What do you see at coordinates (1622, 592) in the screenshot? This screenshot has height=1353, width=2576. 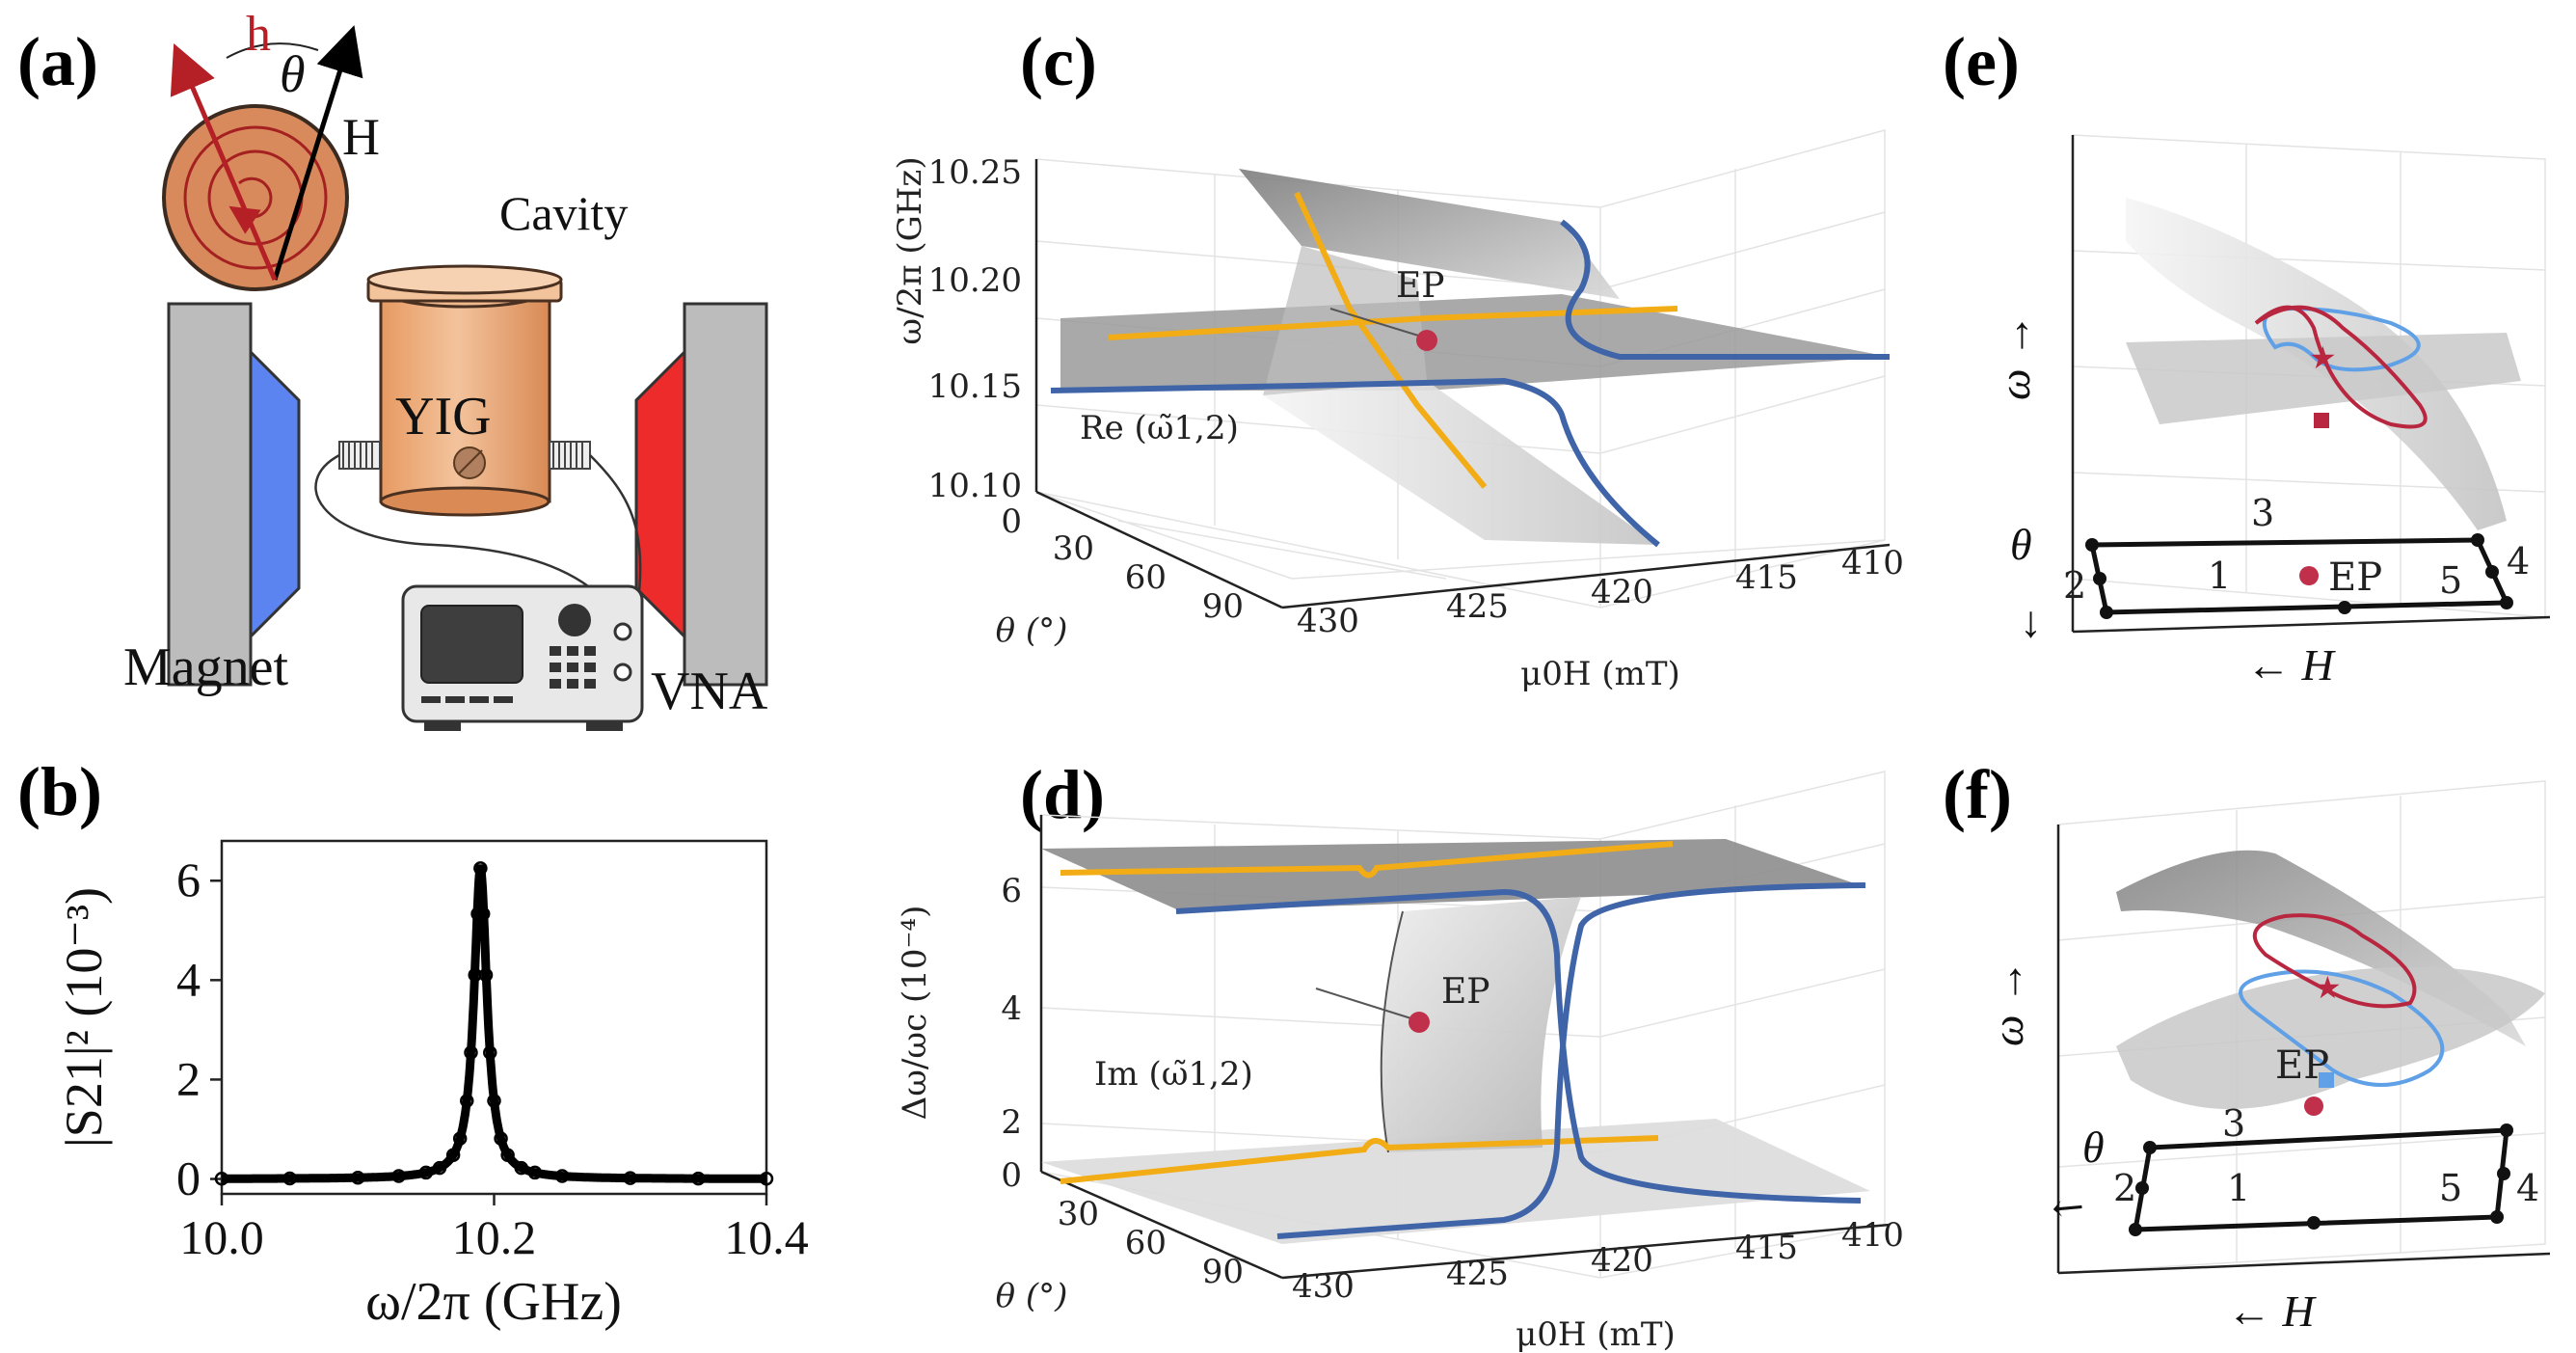 I see `panel-c-h-tick: 420` at bounding box center [1622, 592].